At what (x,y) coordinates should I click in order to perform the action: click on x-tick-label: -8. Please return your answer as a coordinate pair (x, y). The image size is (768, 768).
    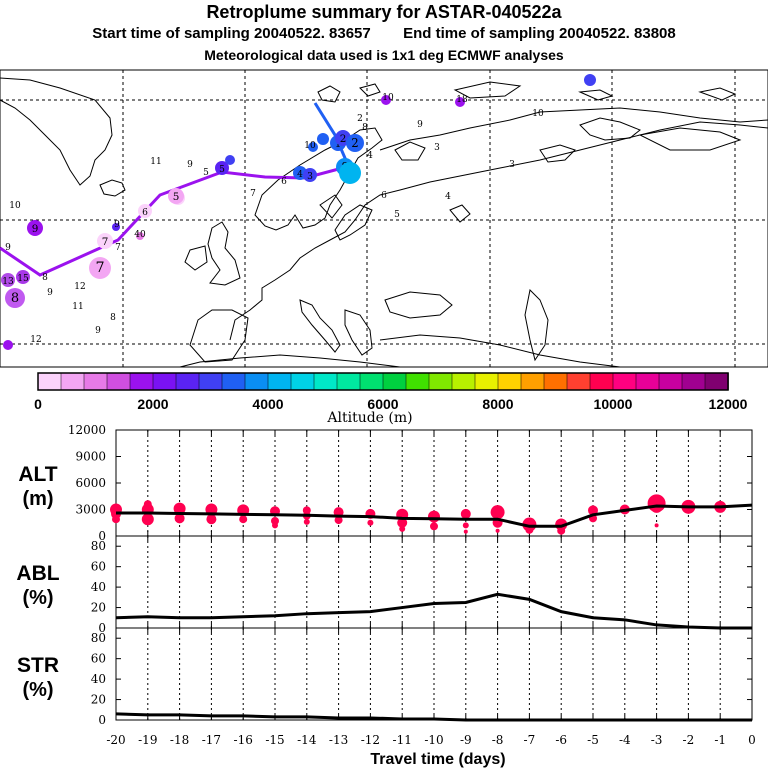
    Looking at the image, I should click on (498, 740).